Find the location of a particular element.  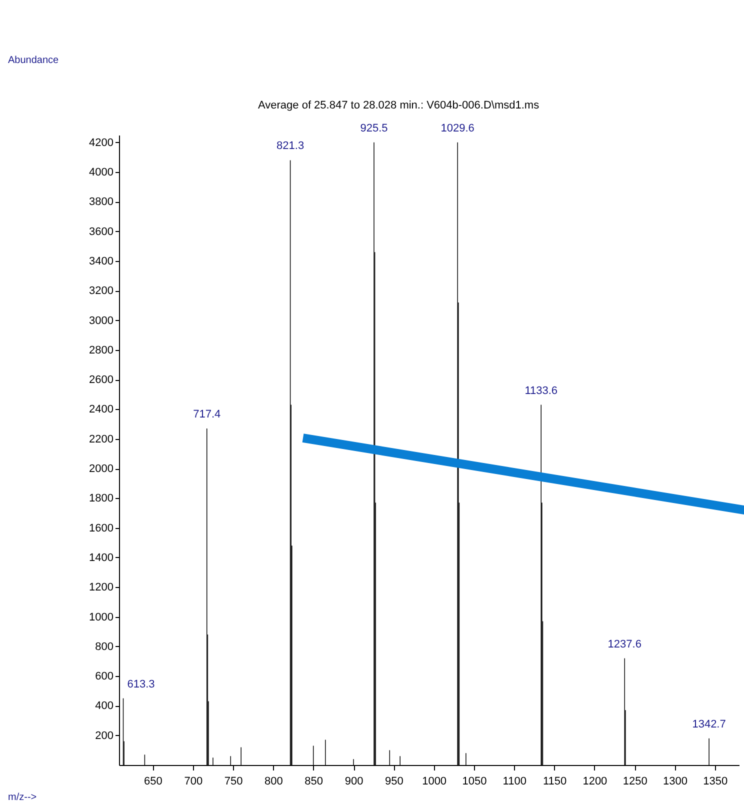

x-tick-label: 1100 is located at coordinates (514, 782).